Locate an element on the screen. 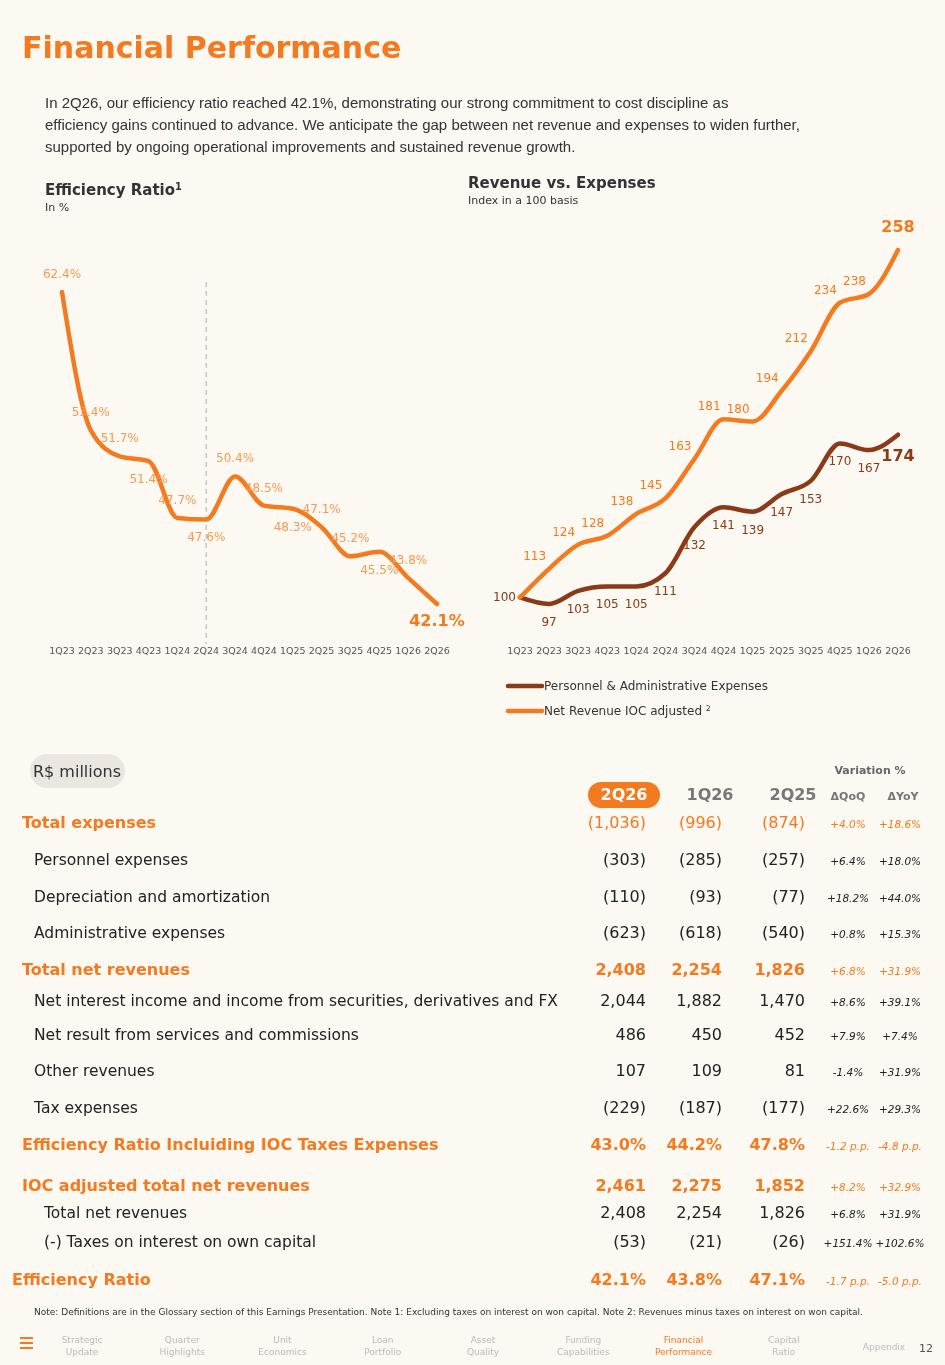 Image resolution: width=945 pixels, height=1365 pixels. data-label: 234 is located at coordinates (825, 289).